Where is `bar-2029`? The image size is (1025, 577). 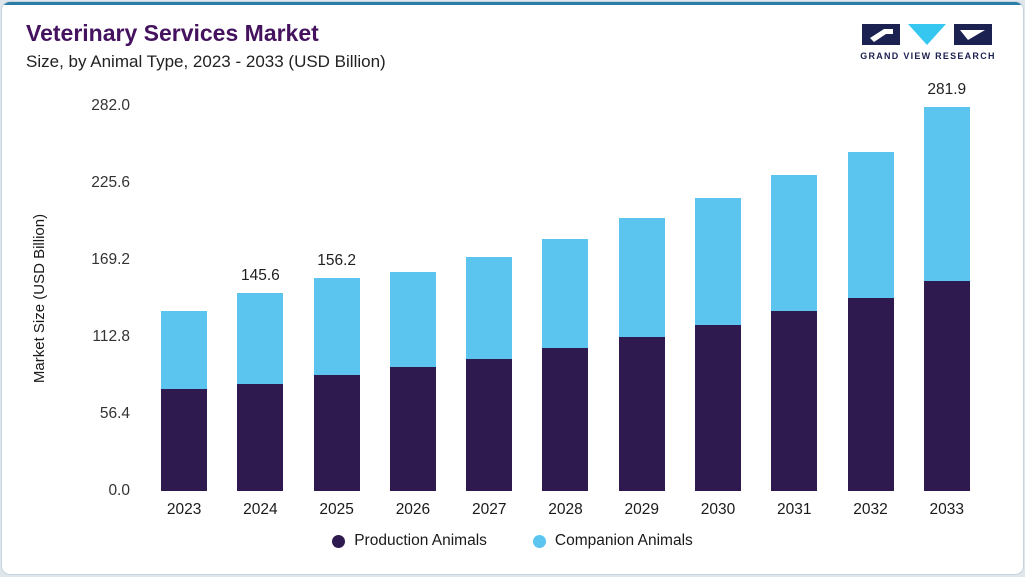 bar-2029 is located at coordinates (642, 299).